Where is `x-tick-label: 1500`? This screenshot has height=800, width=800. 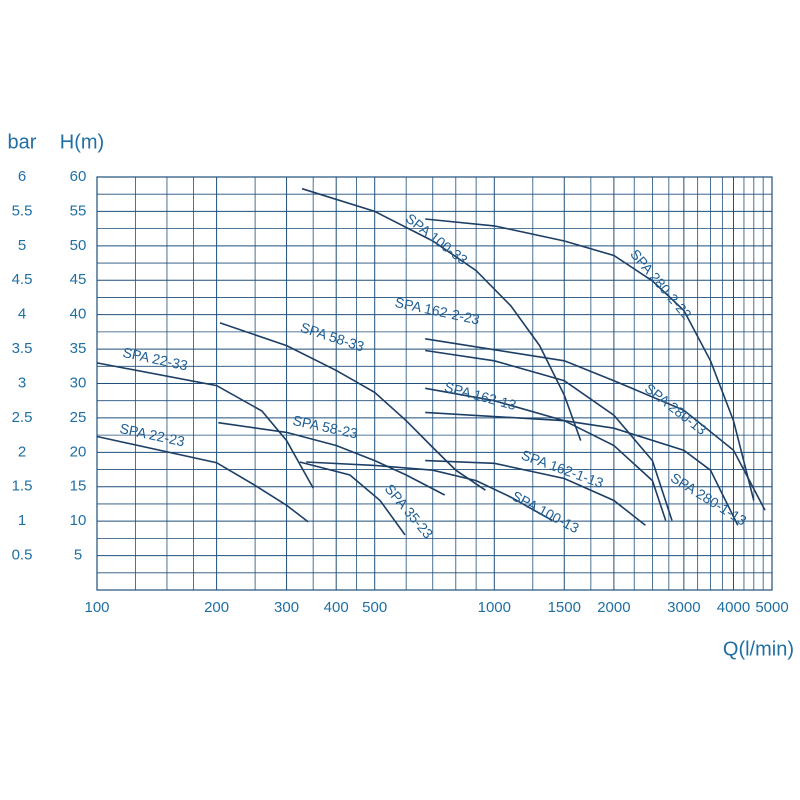
x-tick-label: 1500 is located at coordinates (564, 607).